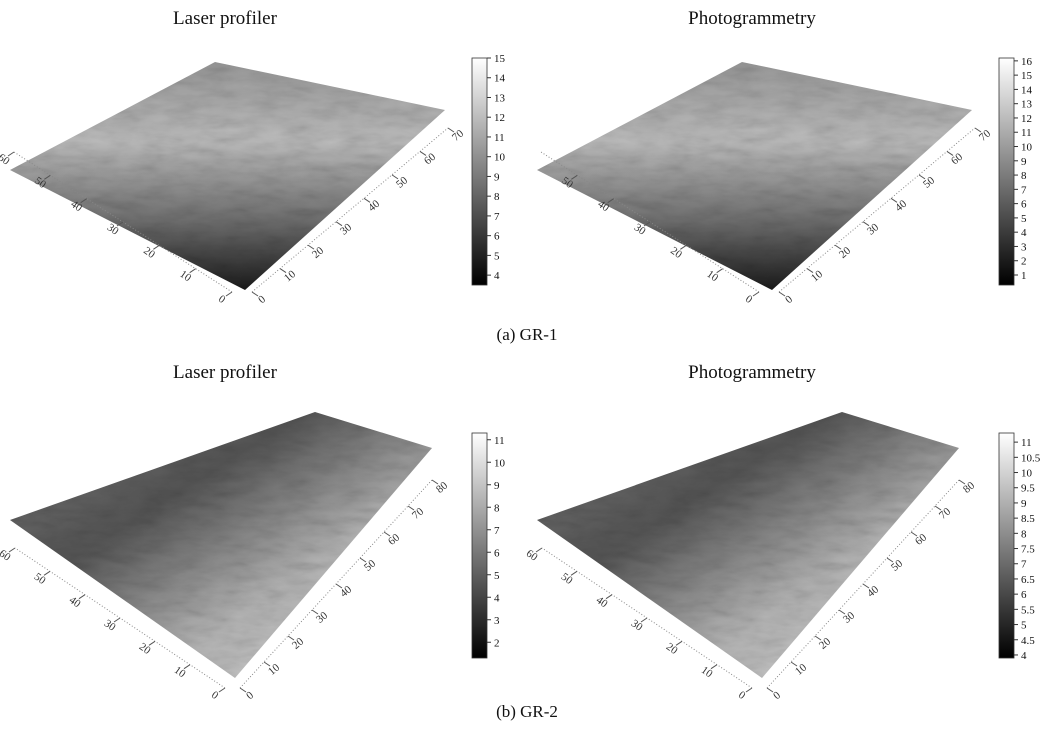 Image resolution: width=1053 pixels, height=749 pixels. What do you see at coordinates (1031, 458) in the screenshot?
I see `colorbar-tick-label: 10.5` at bounding box center [1031, 458].